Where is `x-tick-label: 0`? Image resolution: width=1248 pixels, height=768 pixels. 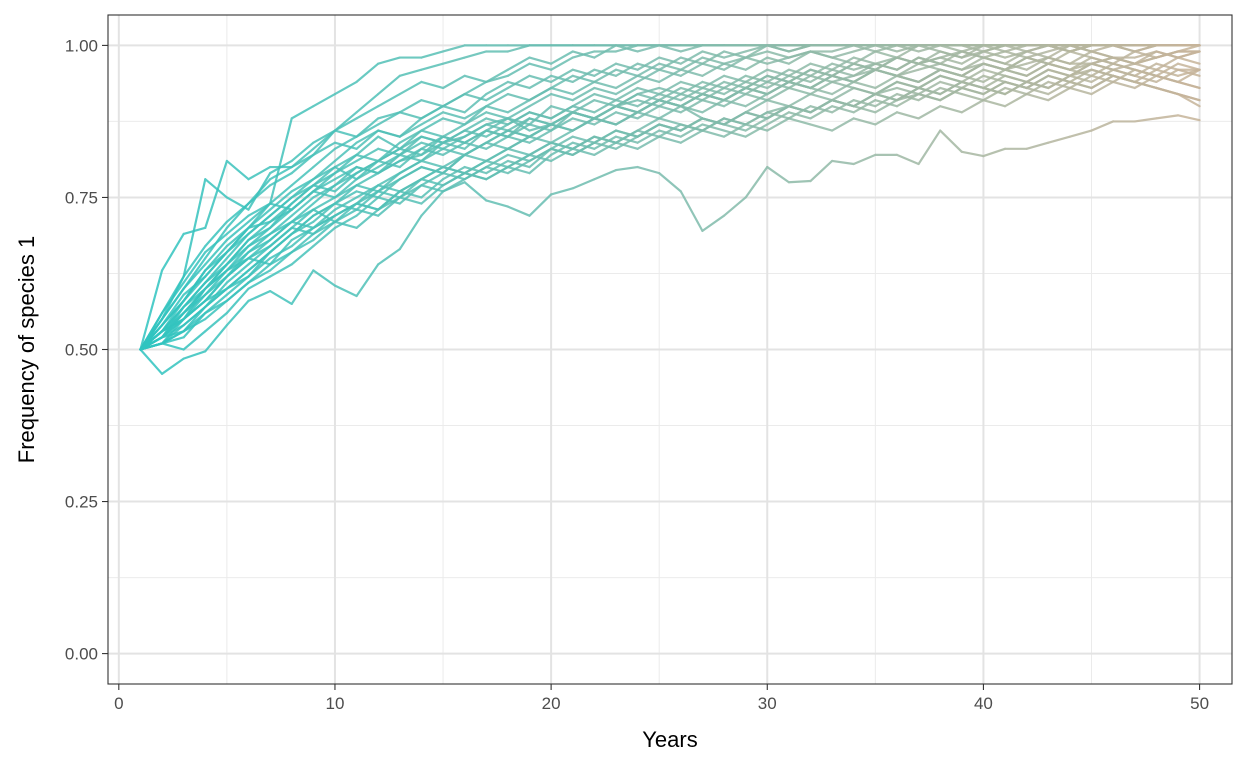 x-tick-label: 0 is located at coordinates (118, 703).